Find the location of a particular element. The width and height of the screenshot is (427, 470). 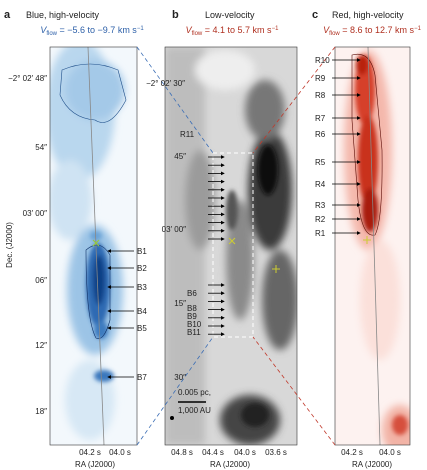

knot-label: B8 is located at coordinates (192, 308).